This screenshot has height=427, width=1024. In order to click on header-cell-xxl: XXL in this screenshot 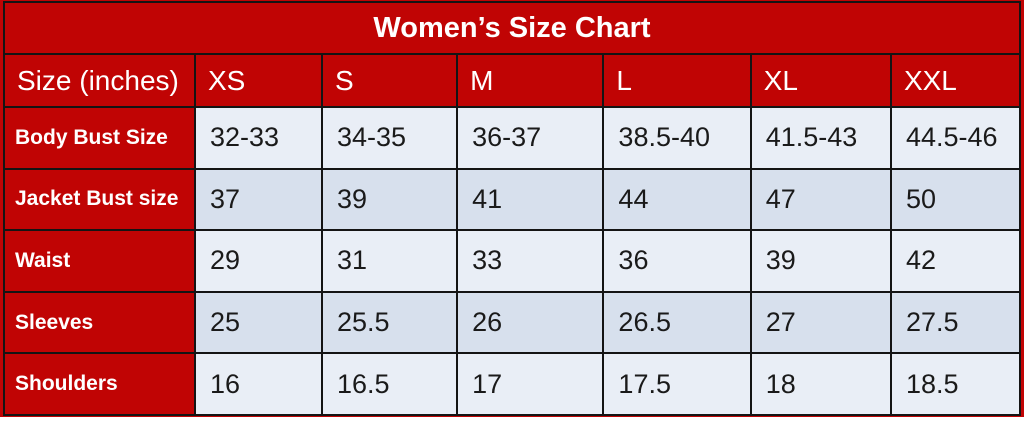, I will do `click(955, 80)`.